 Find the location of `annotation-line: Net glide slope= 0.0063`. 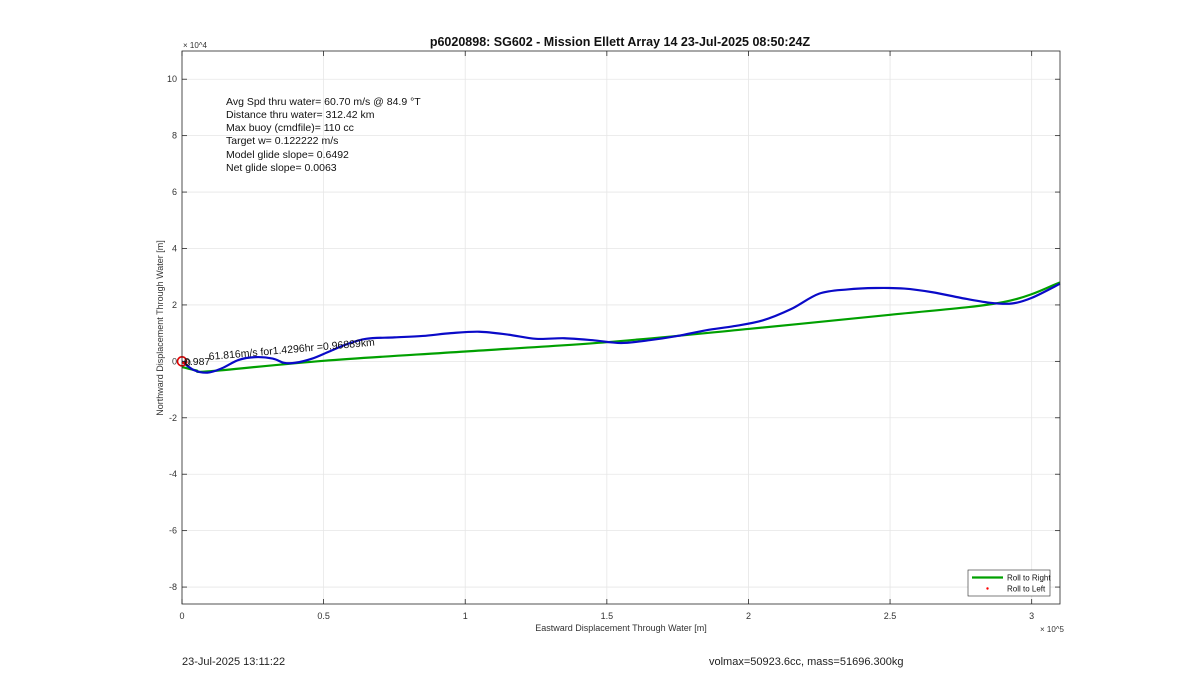

annotation-line: Net glide slope= 0.0063 is located at coordinates (281, 168).